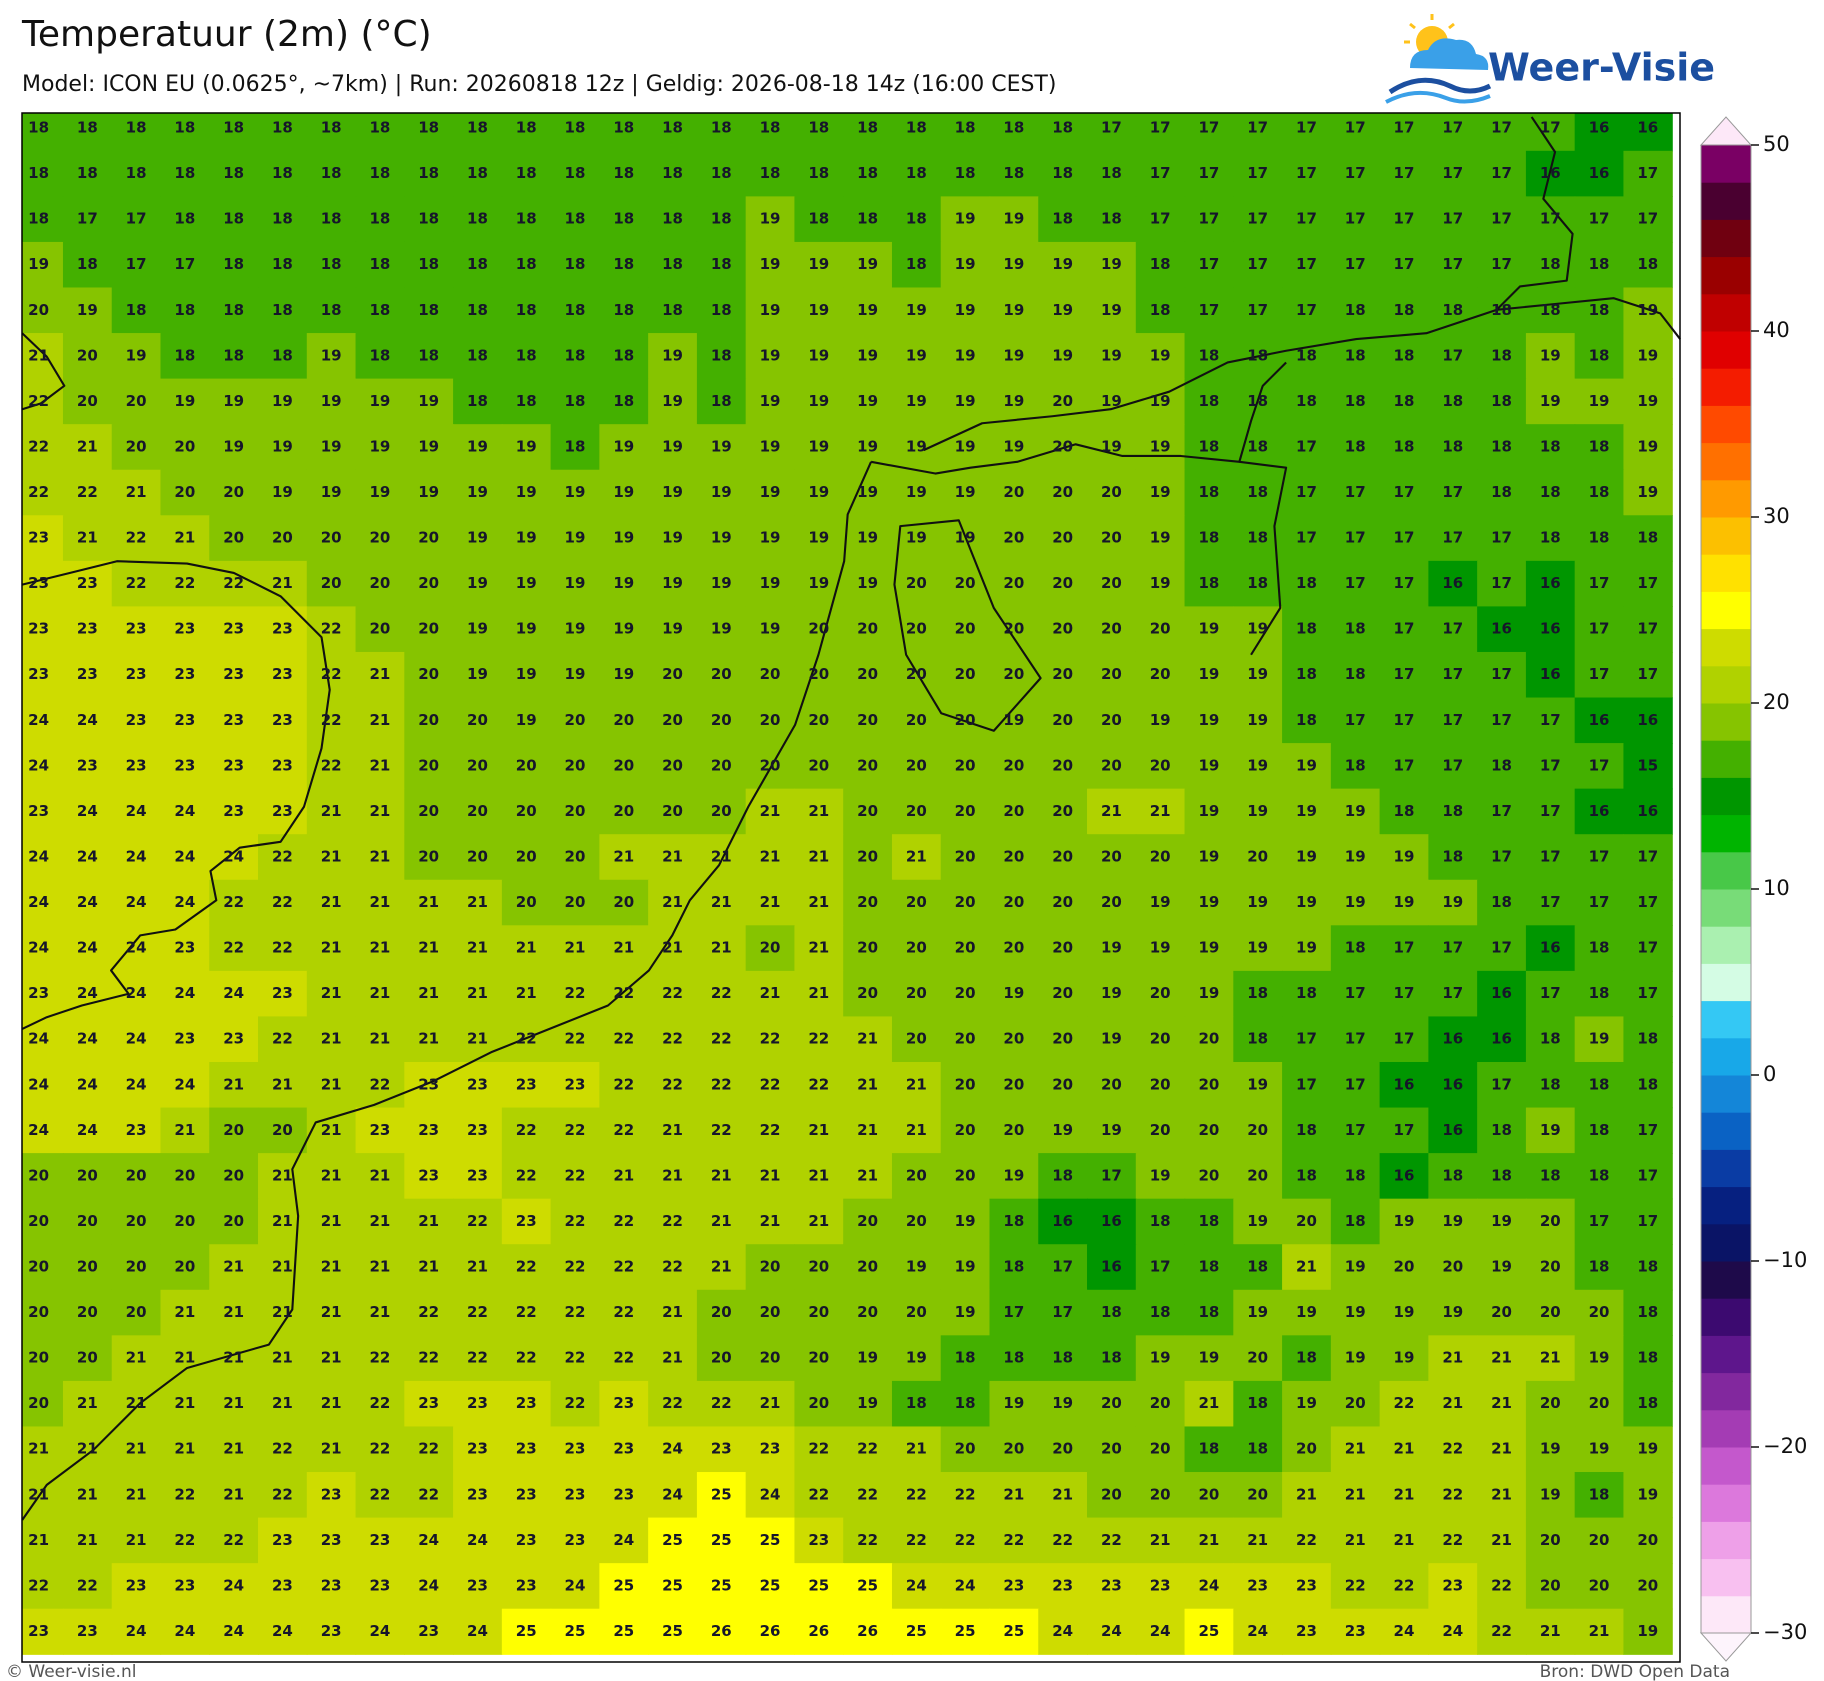 This screenshot has width=1824, height=1681. What do you see at coordinates (136, 1039) in the screenshot?
I see `temperature-label: 24` at bounding box center [136, 1039].